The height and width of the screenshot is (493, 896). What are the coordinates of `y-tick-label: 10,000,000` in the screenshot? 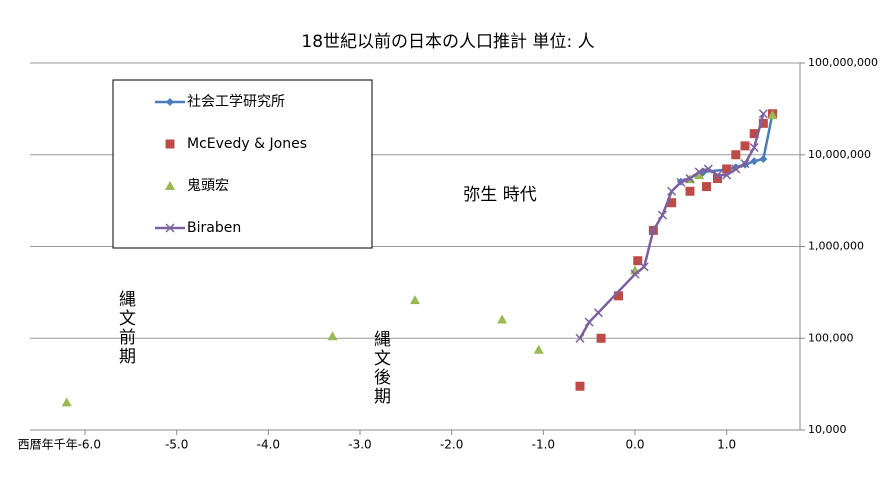 It's located at (839, 154).